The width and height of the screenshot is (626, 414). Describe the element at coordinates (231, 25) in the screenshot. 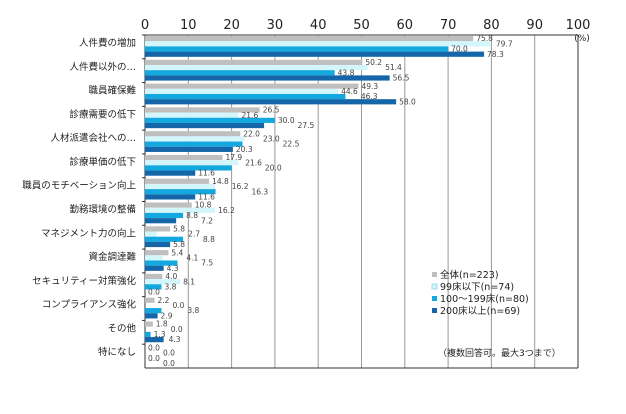

I see `x-tick-label: 20` at that location.